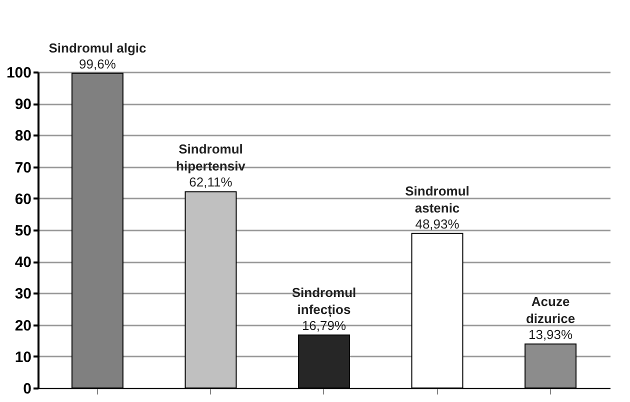 This screenshot has height=402, width=630. What do you see at coordinates (23, 263) in the screenshot?
I see `y-tick-label: 40` at bounding box center [23, 263].